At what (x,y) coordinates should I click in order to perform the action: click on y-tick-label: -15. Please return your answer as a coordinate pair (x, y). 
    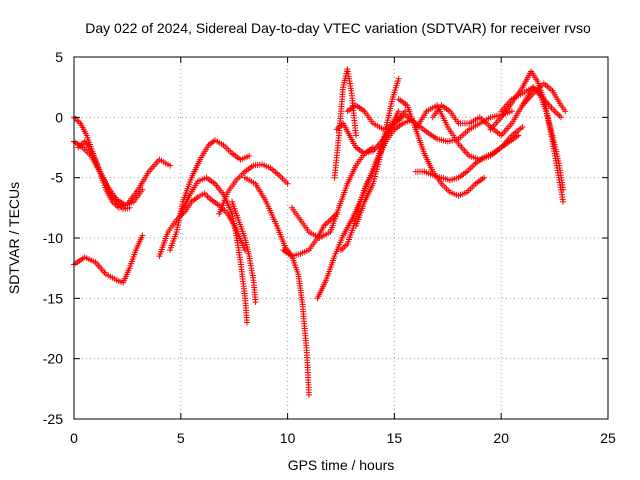
    Looking at the image, I should click on (53, 298).